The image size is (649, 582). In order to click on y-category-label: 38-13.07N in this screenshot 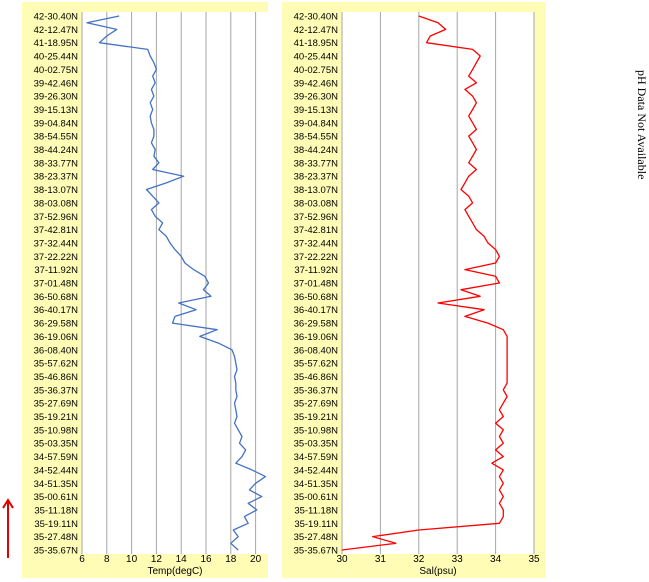, I will do `click(316, 190)`.